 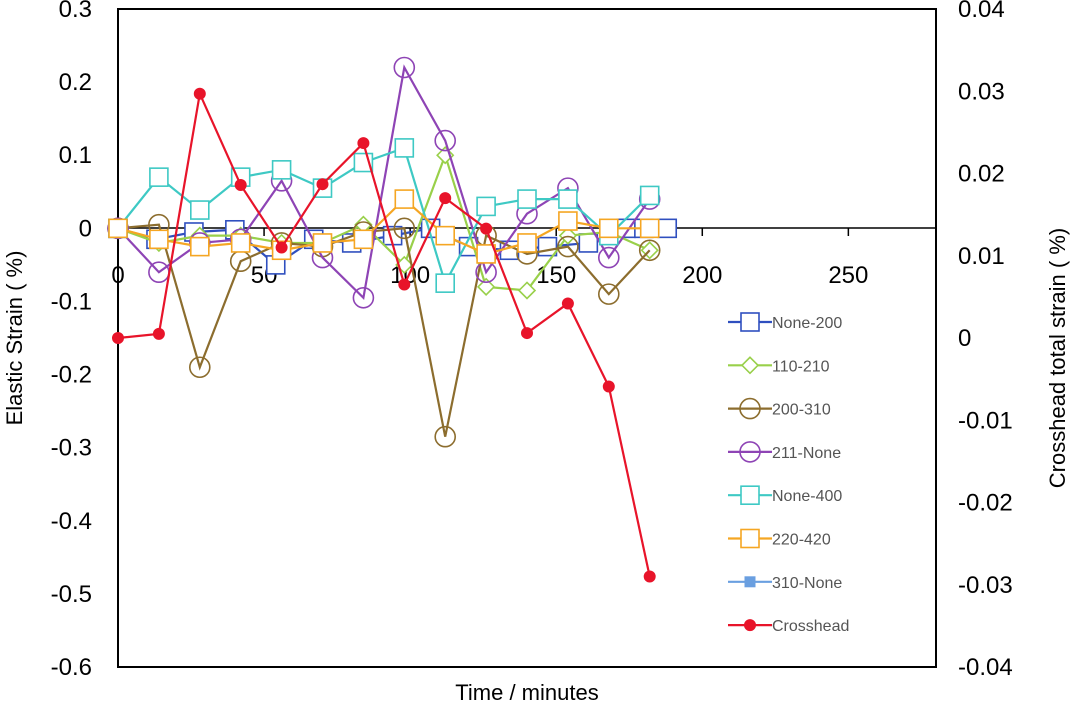 What do you see at coordinates (981, 174) in the screenshot?
I see `y2-tick-label: 0.02` at bounding box center [981, 174].